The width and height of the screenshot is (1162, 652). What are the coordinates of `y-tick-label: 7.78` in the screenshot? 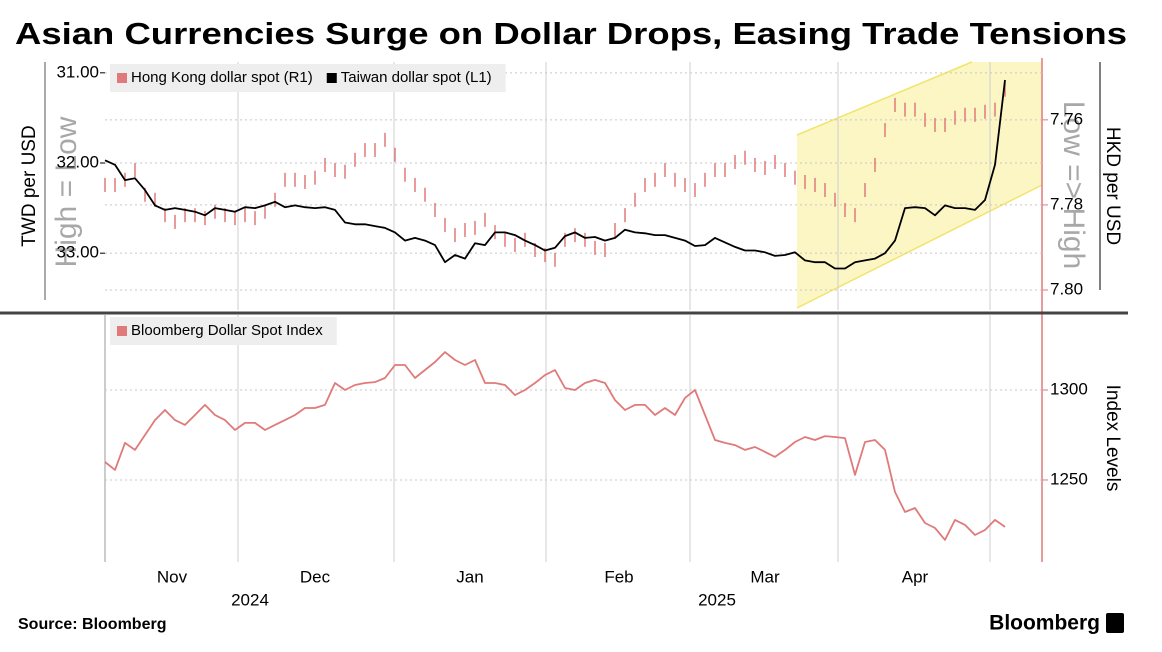 It's located at (1066, 203).